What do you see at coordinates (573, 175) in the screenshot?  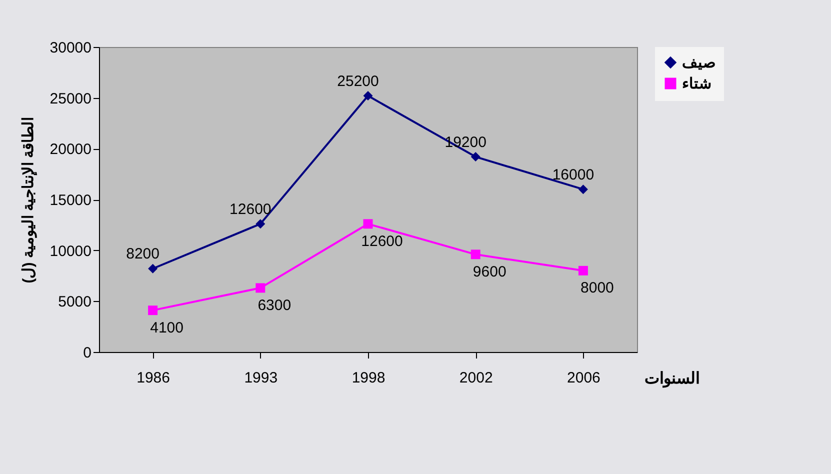 I see `data-label: 16000` at bounding box center [573, 175].